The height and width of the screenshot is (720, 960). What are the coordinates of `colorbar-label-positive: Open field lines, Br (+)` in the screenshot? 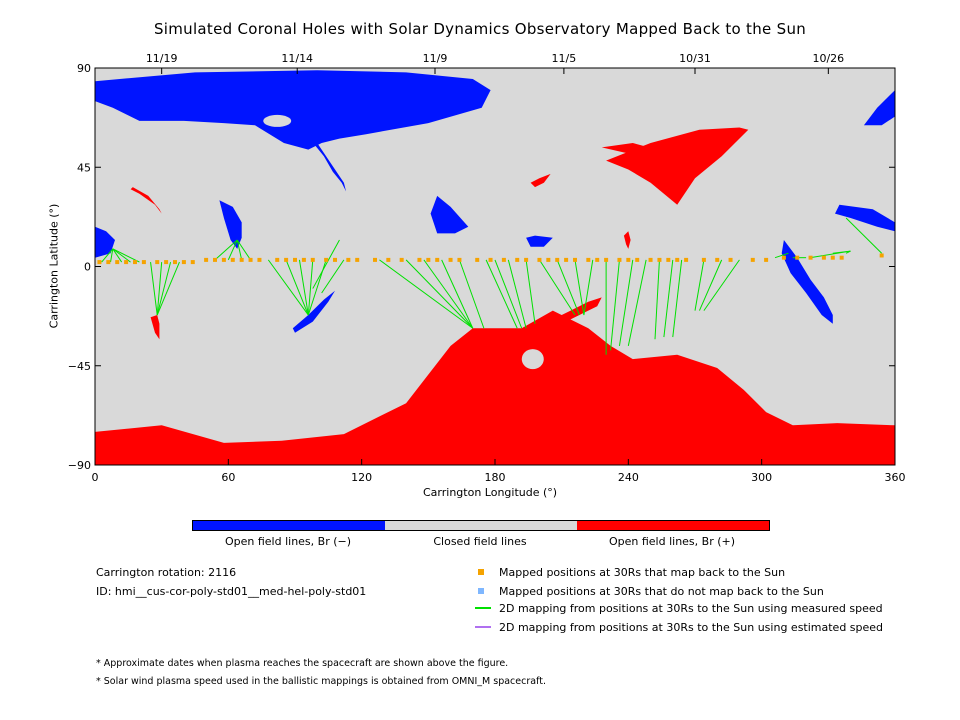 It's located at (672, 541).